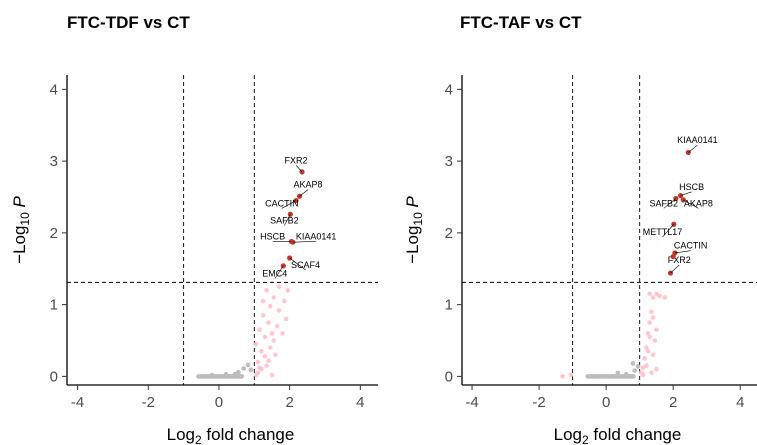  I want to click on chart-title: FTC-TDF vs CT, so click(128, 22).